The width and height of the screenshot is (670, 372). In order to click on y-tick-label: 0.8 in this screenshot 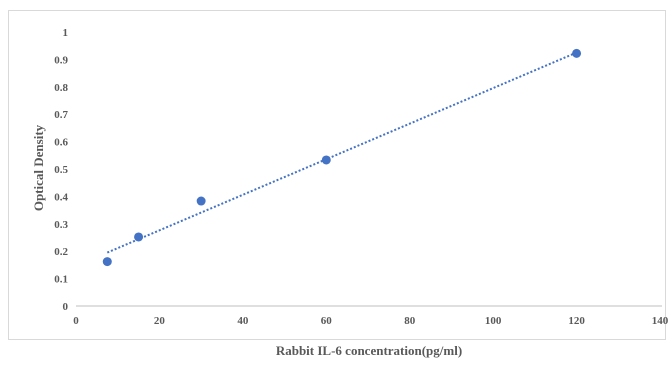, I will do `click(61, 88)`.